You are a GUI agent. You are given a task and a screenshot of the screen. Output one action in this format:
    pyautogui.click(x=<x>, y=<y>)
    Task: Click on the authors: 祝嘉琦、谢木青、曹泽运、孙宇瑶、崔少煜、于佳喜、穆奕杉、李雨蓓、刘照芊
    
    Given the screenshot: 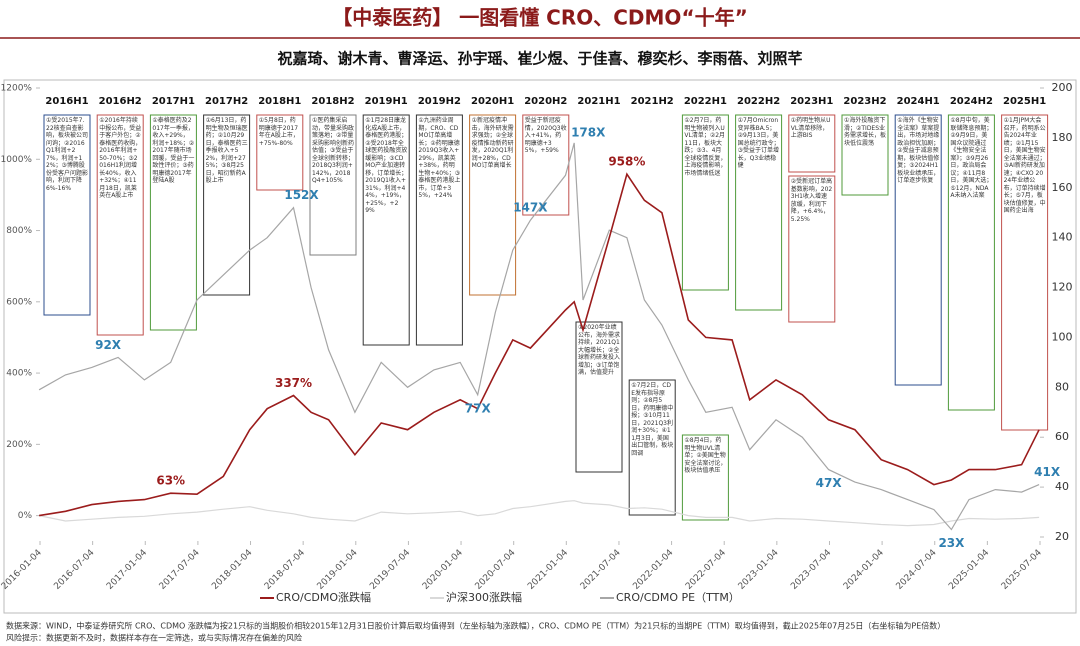 What is the action you would take?
    pyautogui.click(x=539, y=59)
    